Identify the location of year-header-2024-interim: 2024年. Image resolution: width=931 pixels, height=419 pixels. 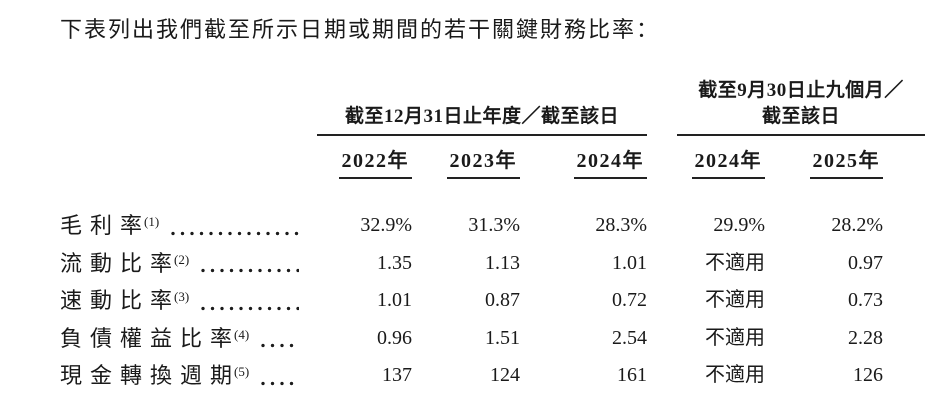
(706, 164).